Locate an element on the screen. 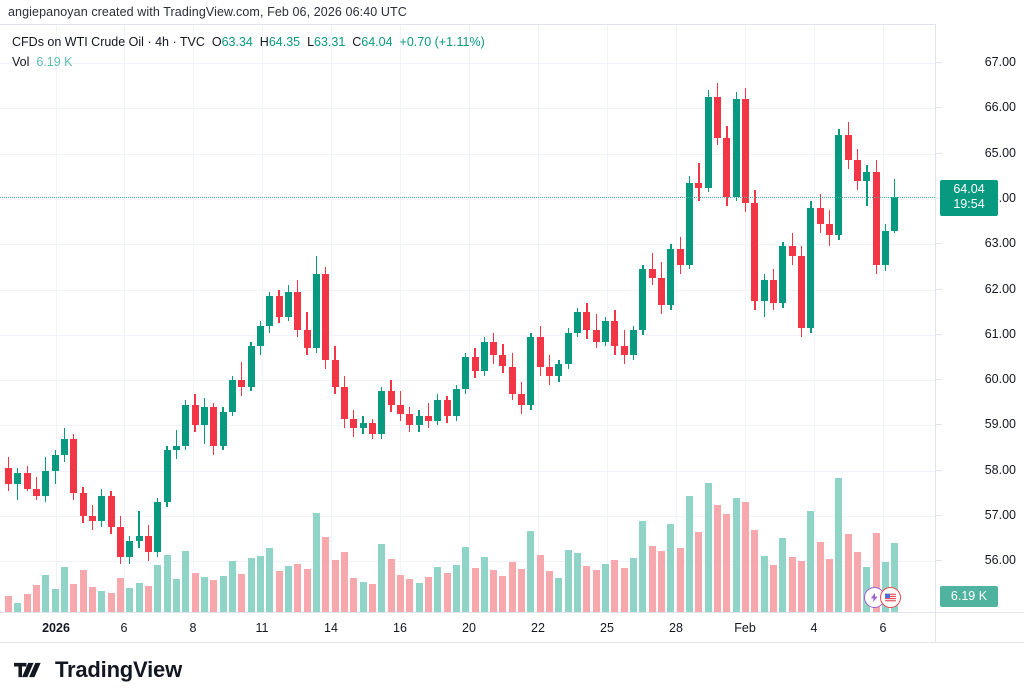 The image size is (1024, 696). time-axis-tick: 16 is located at coordinates (400, 628).